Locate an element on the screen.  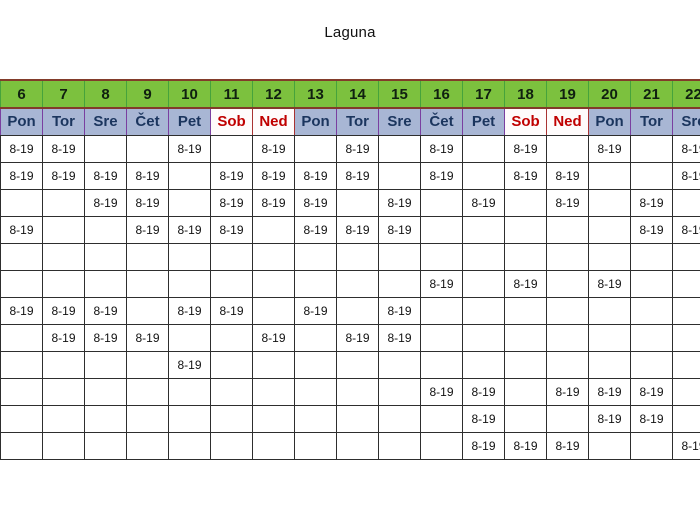
shift-cell-r4-day20 is located at coordinates (610, 229).